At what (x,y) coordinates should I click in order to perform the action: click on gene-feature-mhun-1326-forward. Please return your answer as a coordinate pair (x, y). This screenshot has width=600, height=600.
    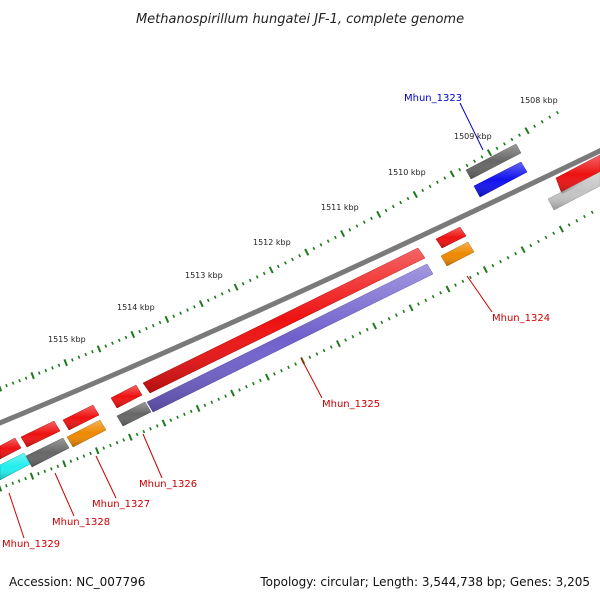
    Looking at the image, I should click on (126, 396).